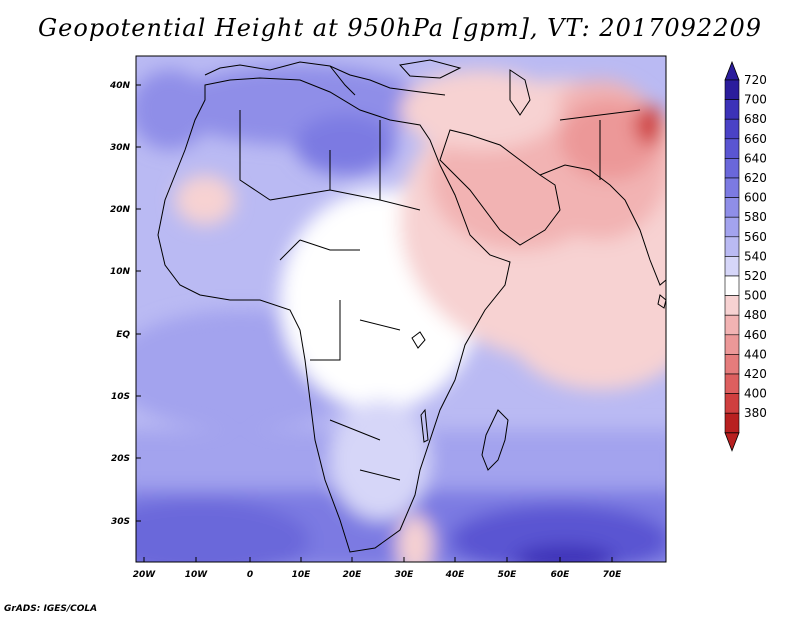 The image size is (800, 618). Describe the element at coordinates (405, 575) in the screenshot. I see `lon-label: 30E` at that location.